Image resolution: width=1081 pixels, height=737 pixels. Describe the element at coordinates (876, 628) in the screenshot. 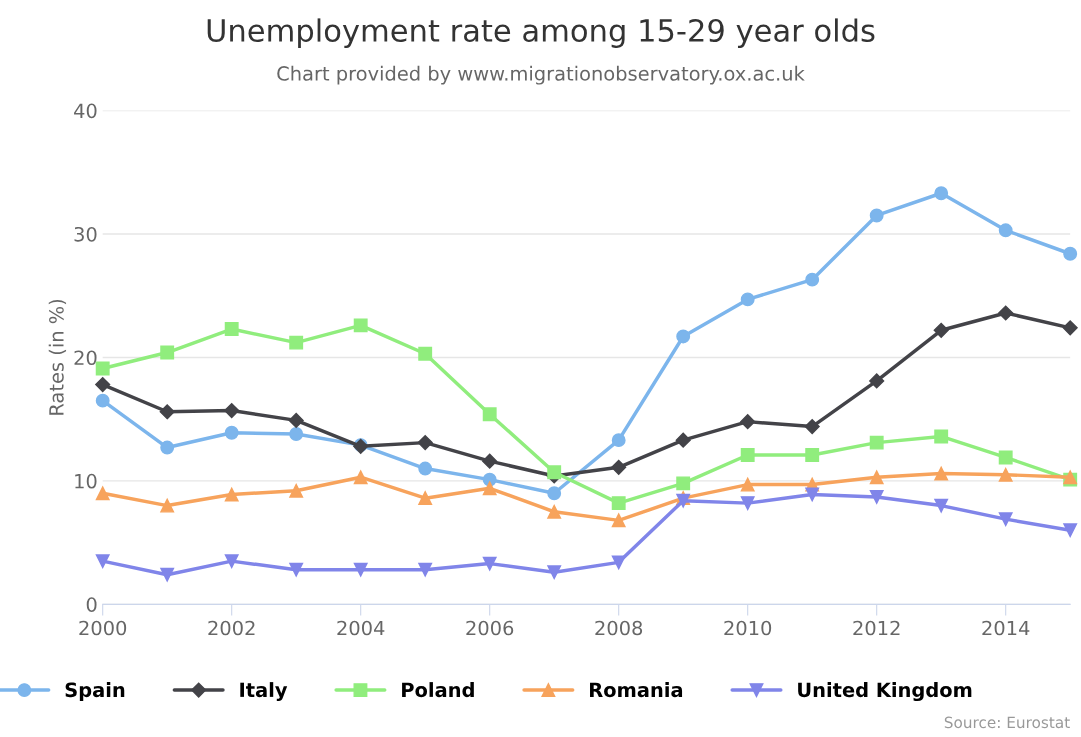

I see `x-tick-label: 2012` at that location.